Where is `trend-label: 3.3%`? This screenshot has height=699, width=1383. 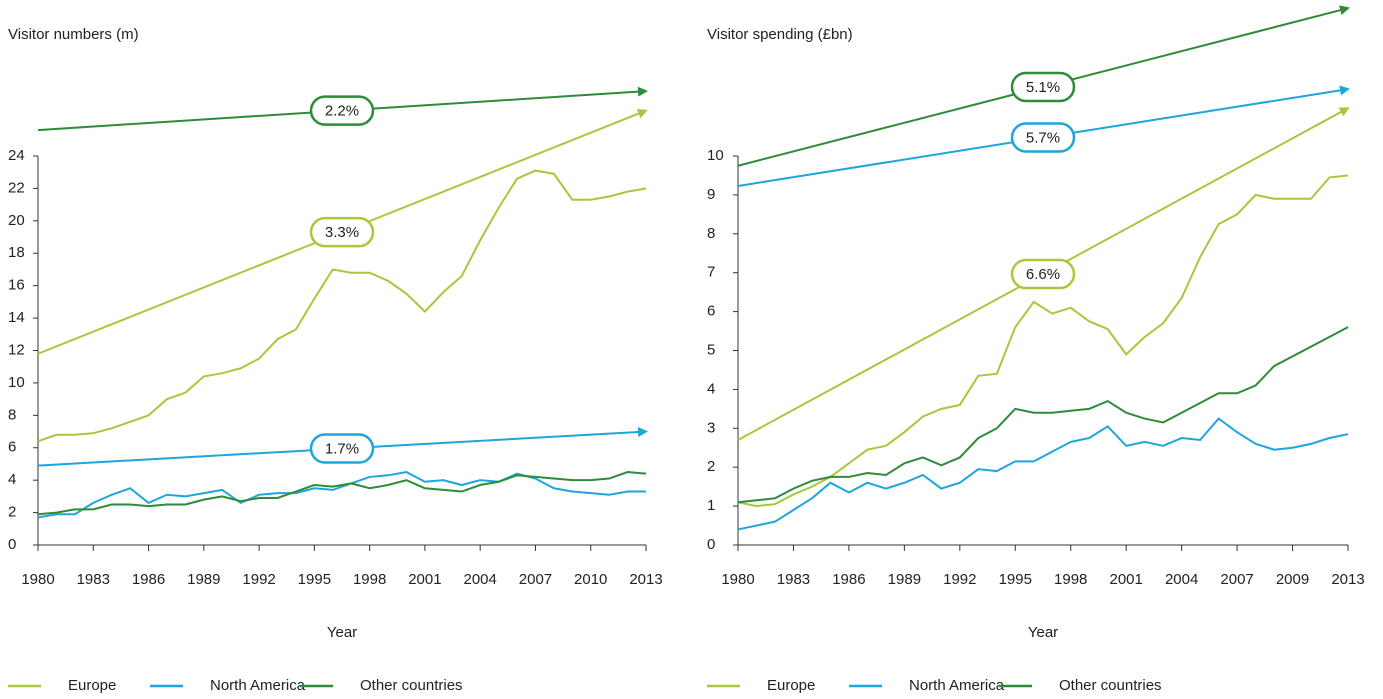 trend-label: 3.3% is located at coordinates (342, 232).